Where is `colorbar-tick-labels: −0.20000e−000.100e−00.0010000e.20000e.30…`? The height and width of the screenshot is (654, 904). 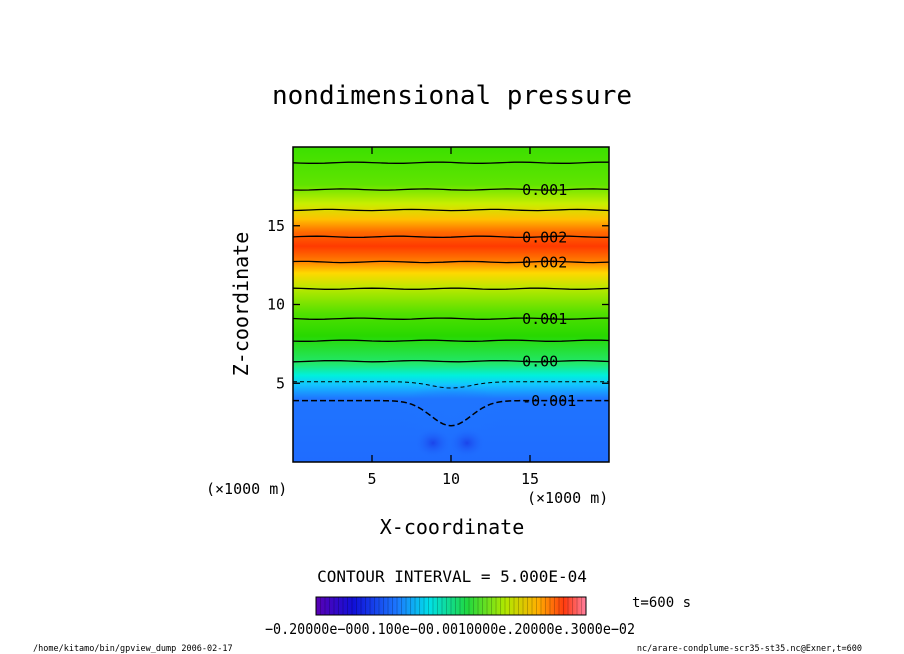 colorbar-tick-labels: −0.20000e−000.100e−00.0010000e.20000e.30… is located at coordinates (450, 629).